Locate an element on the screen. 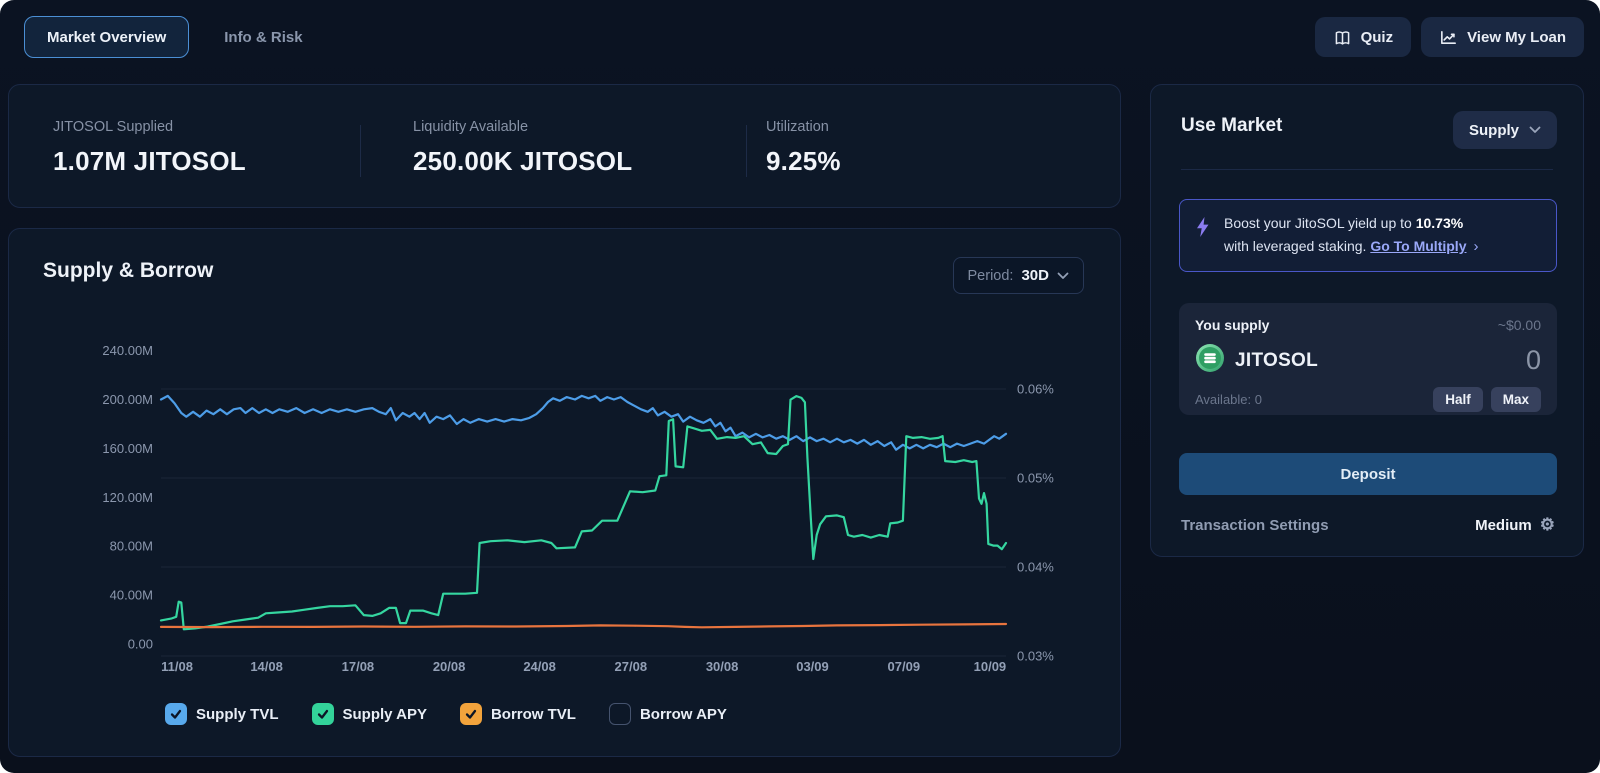 The height and width of the screenshot is (773, 1600). x-axis-tick: 03/09 is located at coordinates (812, 666).